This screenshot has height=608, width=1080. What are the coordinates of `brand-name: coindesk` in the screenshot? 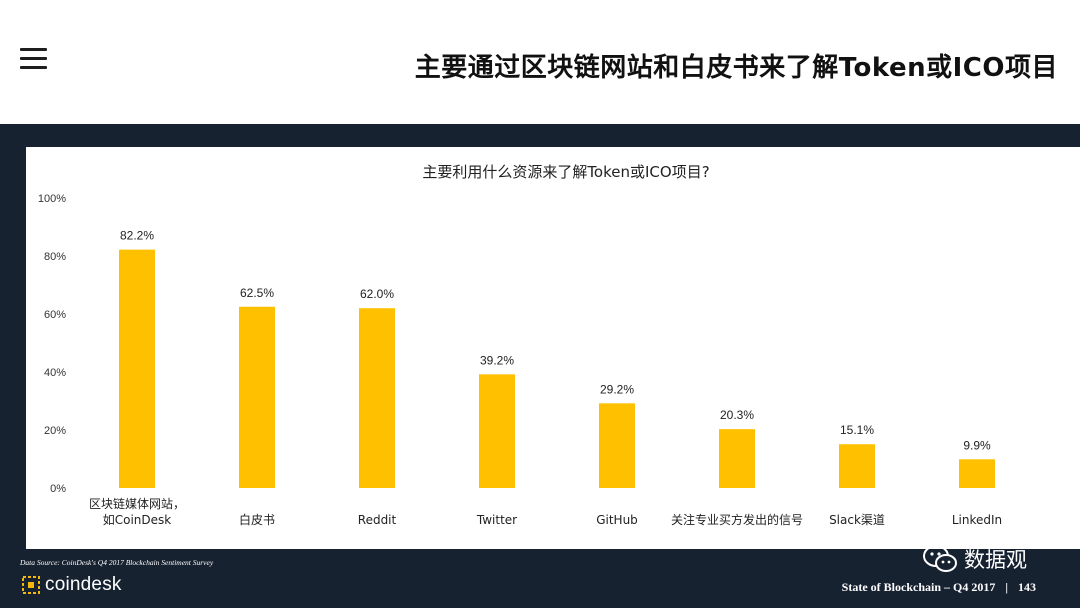 It's located at (83, 584).